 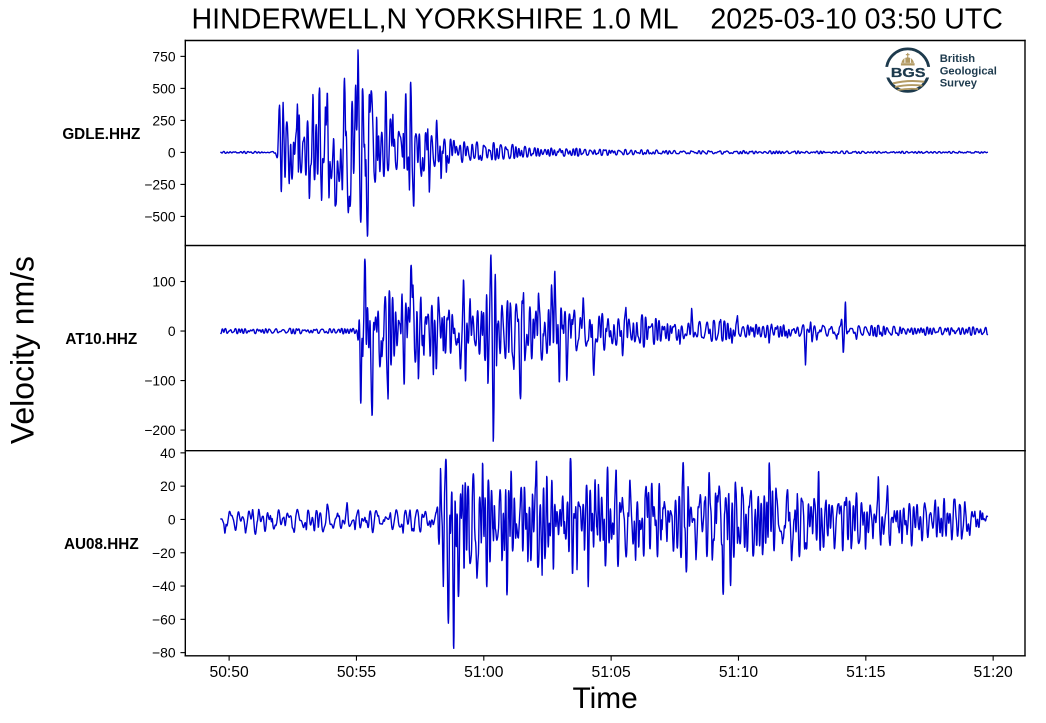 I want to click on svg-text: −80, so click(x=164, y=653).